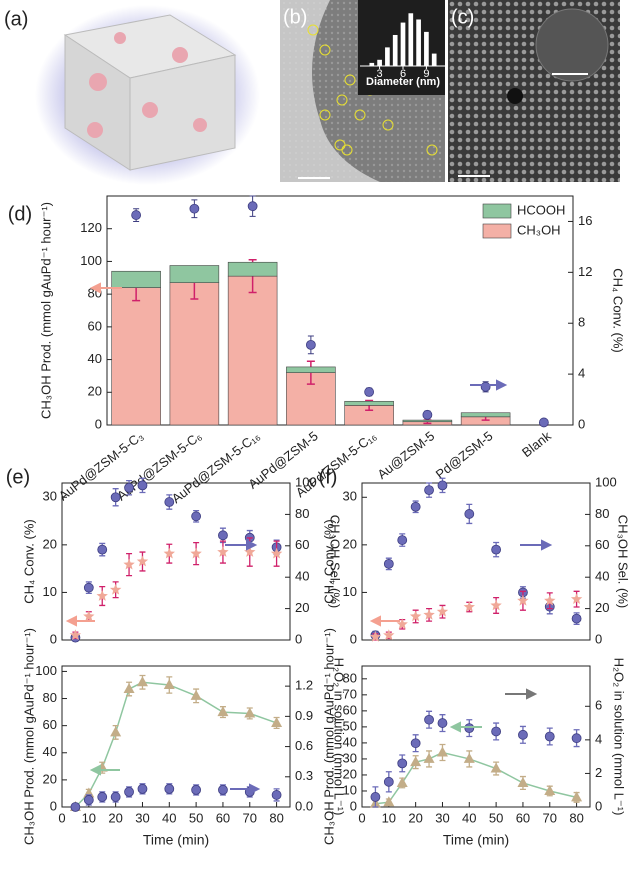 The width and height of the screenshot is (631, 876). I want to click on x-tick-label: 20, so click(115, 817).